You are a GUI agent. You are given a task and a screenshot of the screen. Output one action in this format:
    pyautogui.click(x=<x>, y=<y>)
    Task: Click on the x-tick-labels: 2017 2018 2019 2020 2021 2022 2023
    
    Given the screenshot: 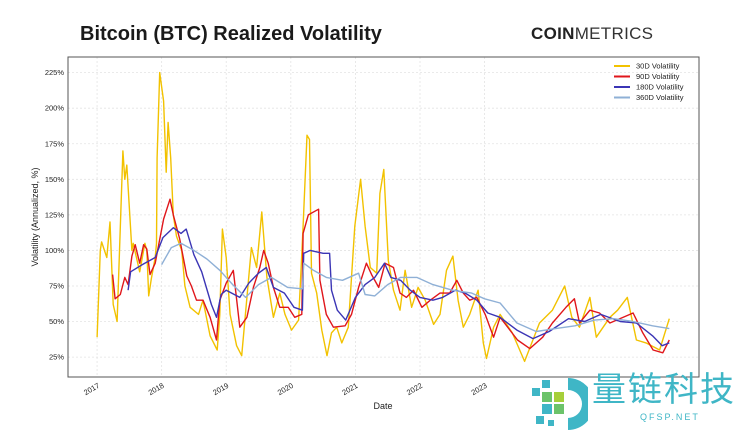 What is the action you would take?
    pyautogui.click(x=285, y=389)
    